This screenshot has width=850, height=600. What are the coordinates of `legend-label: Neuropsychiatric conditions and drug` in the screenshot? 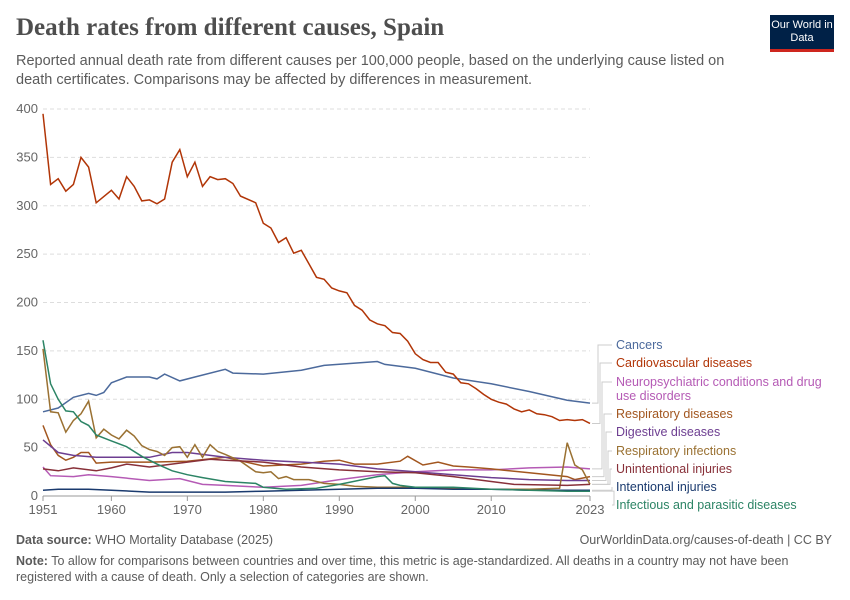 It's located at (719, 382).